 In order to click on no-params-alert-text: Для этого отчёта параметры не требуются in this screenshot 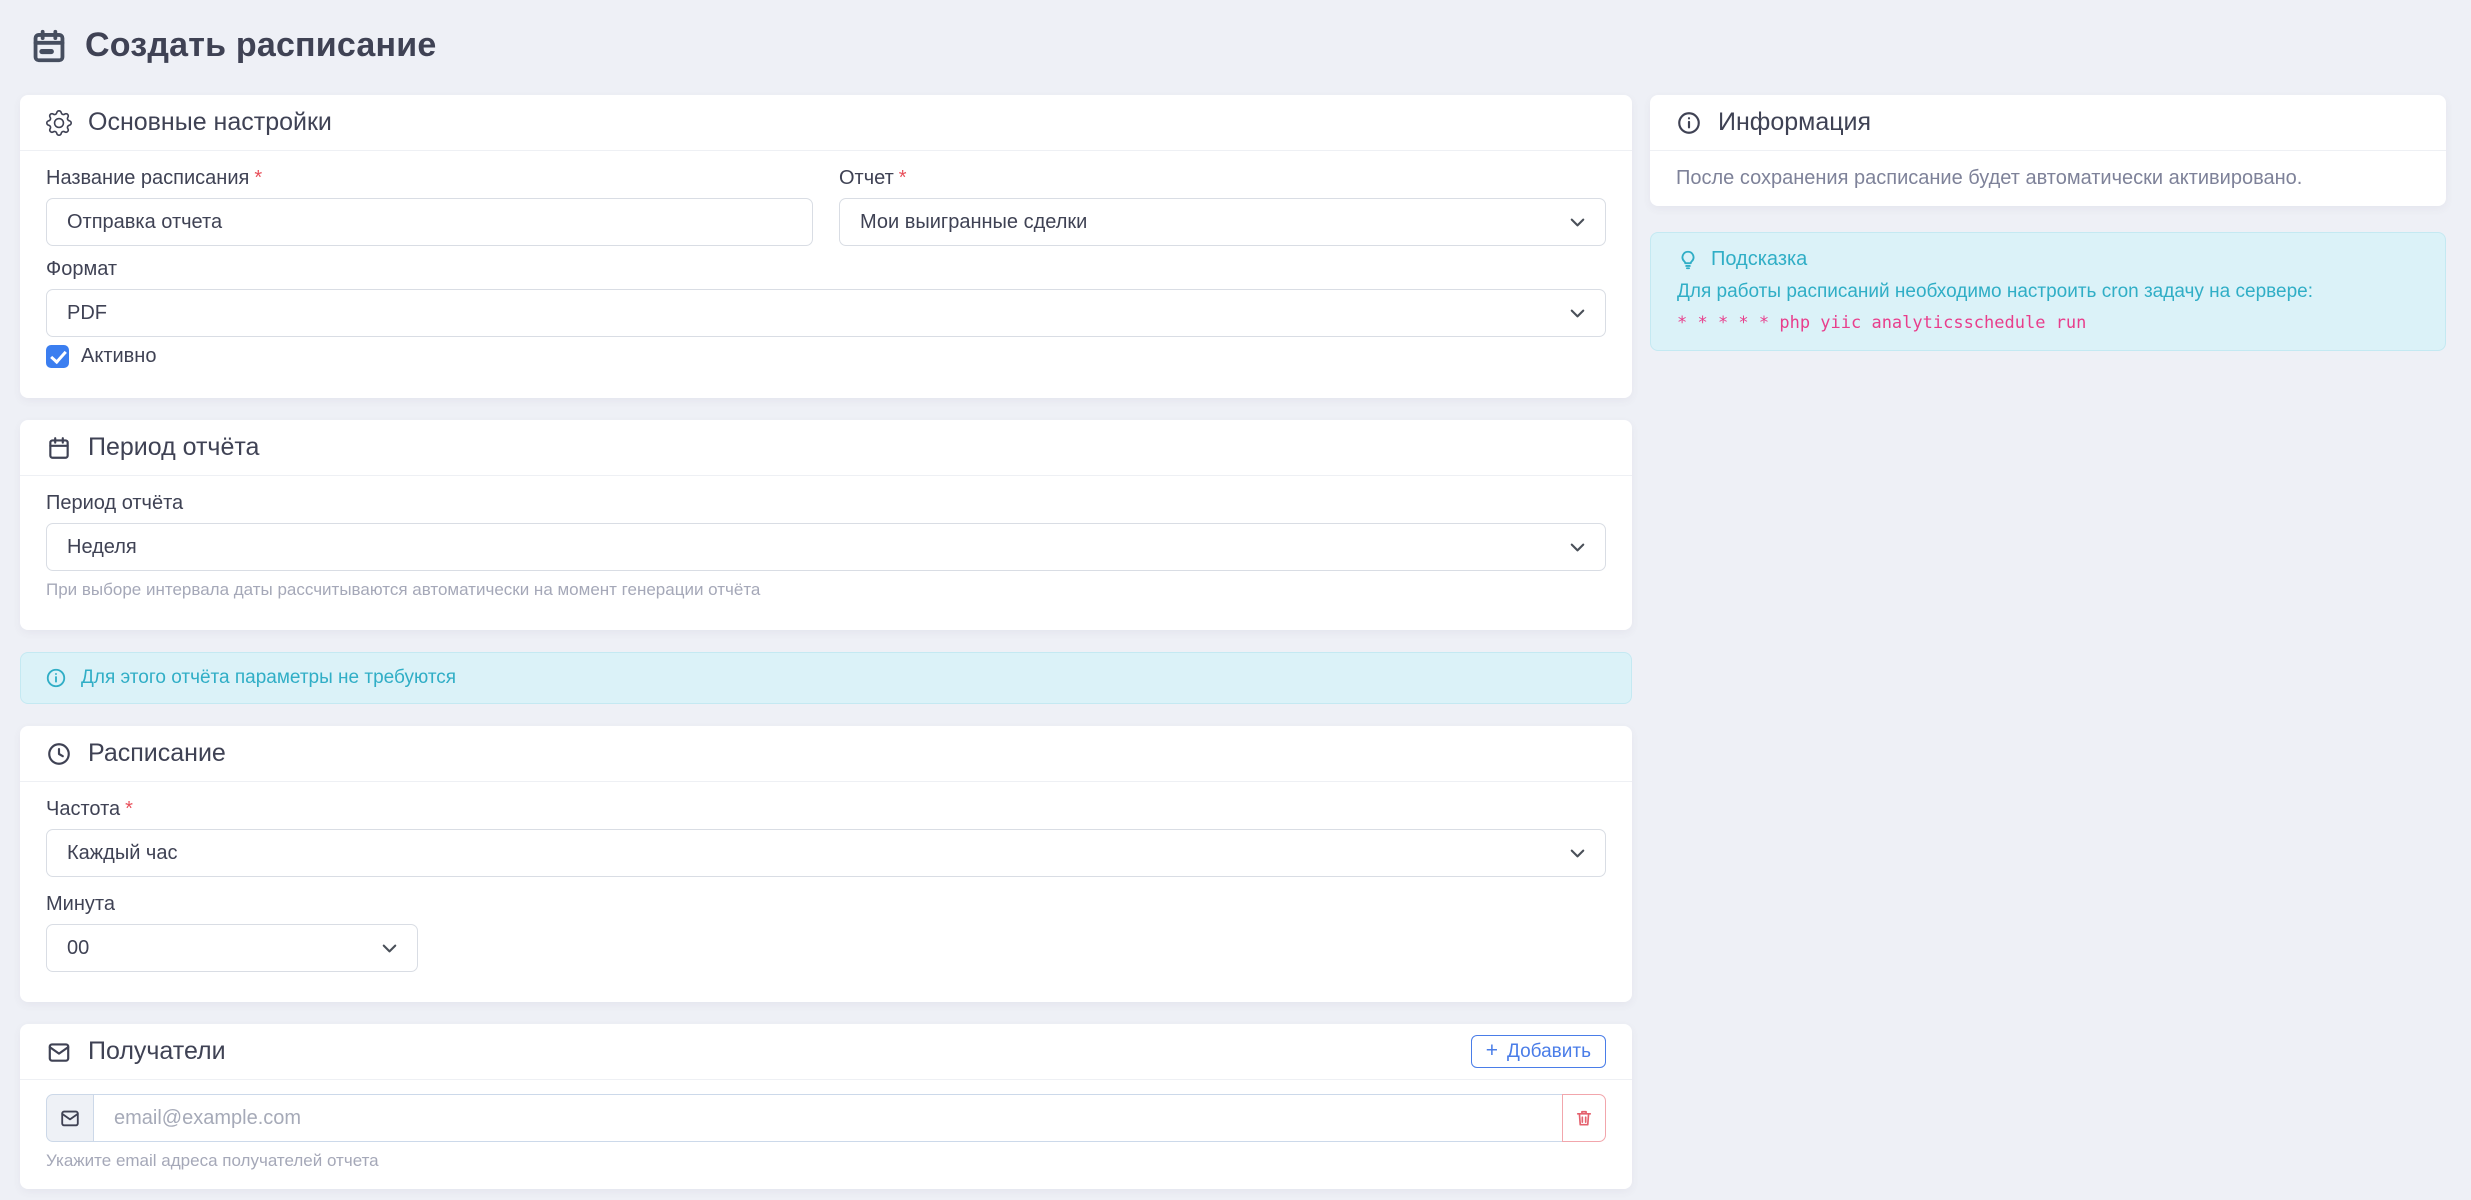, I will do `click(269, 677)`.